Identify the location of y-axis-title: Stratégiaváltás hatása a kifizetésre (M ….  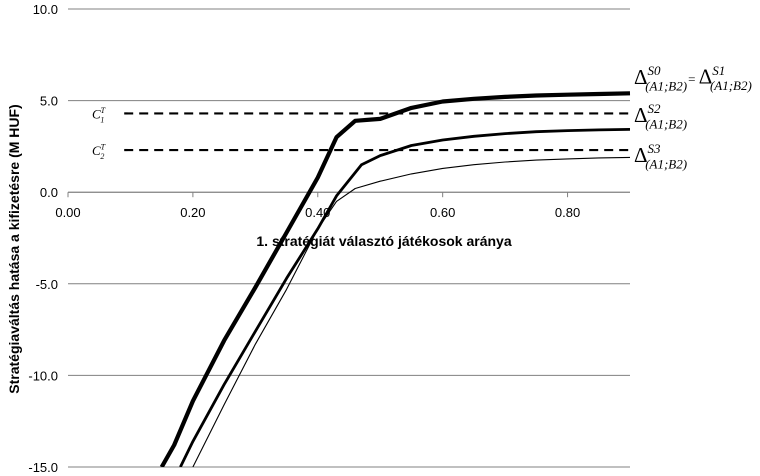
(14, 248).